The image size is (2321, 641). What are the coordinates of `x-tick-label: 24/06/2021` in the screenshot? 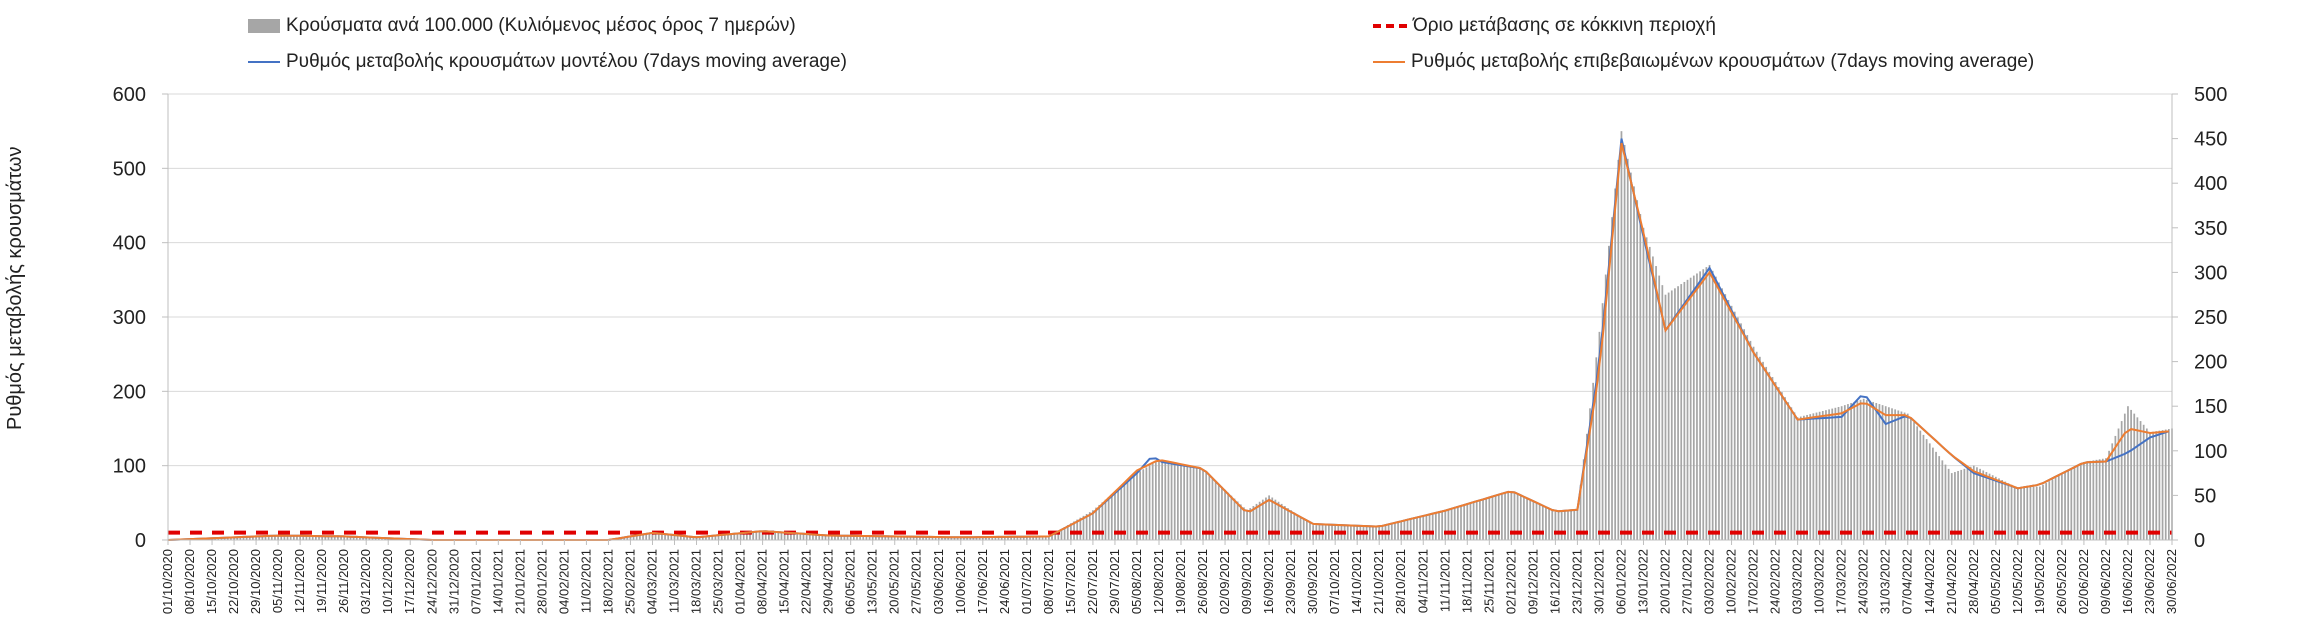 It's located at (1004, 581).